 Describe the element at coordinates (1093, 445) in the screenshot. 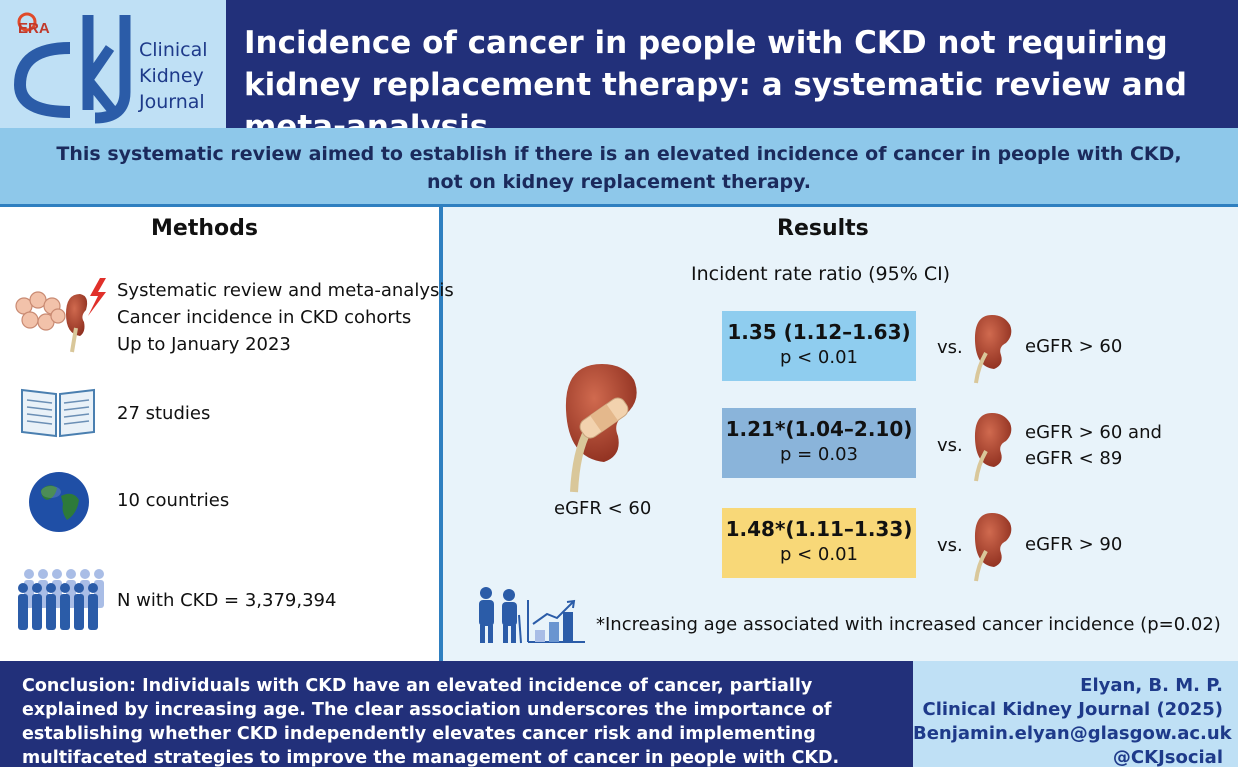

I see `comparison-2-label: eGFR > 60 and eGFR < 89` at that location.